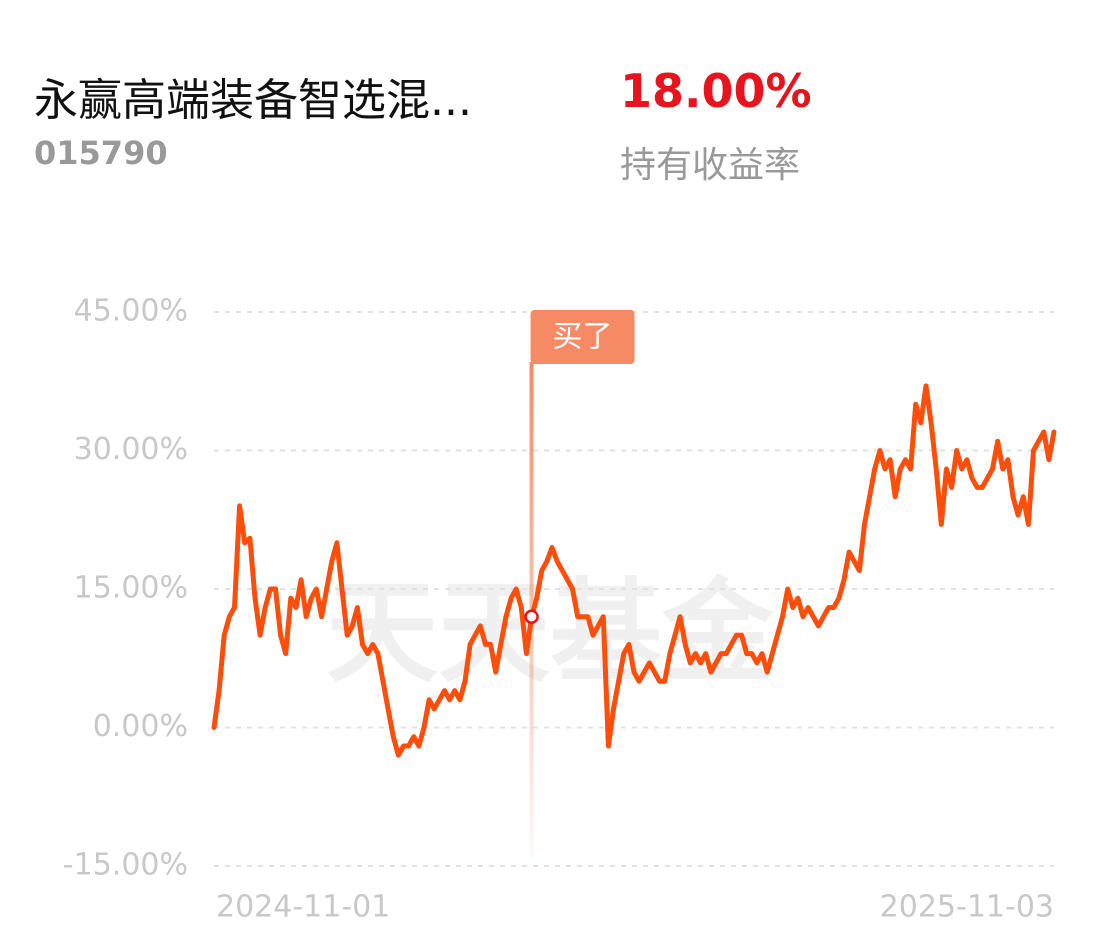 This screenshot has width=1102, height=951. I want to click on fund-code: 015790, so click(101, 153).